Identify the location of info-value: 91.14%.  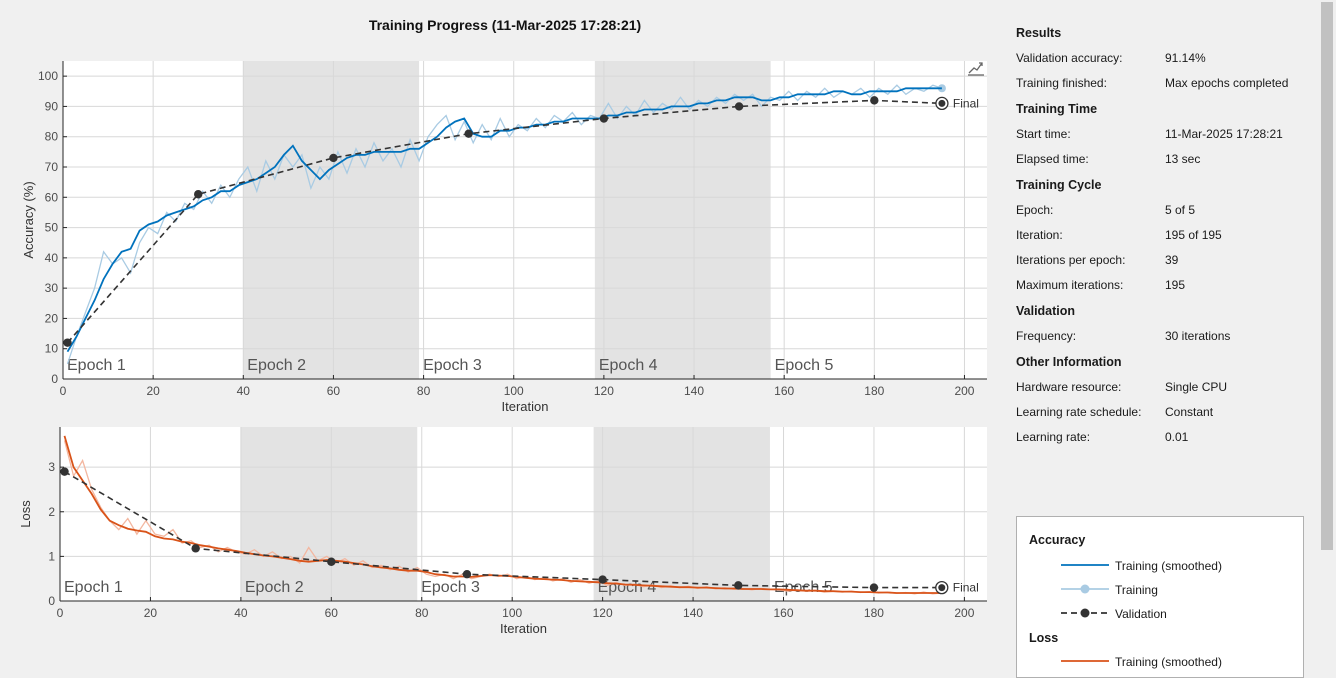
(1185, 58).